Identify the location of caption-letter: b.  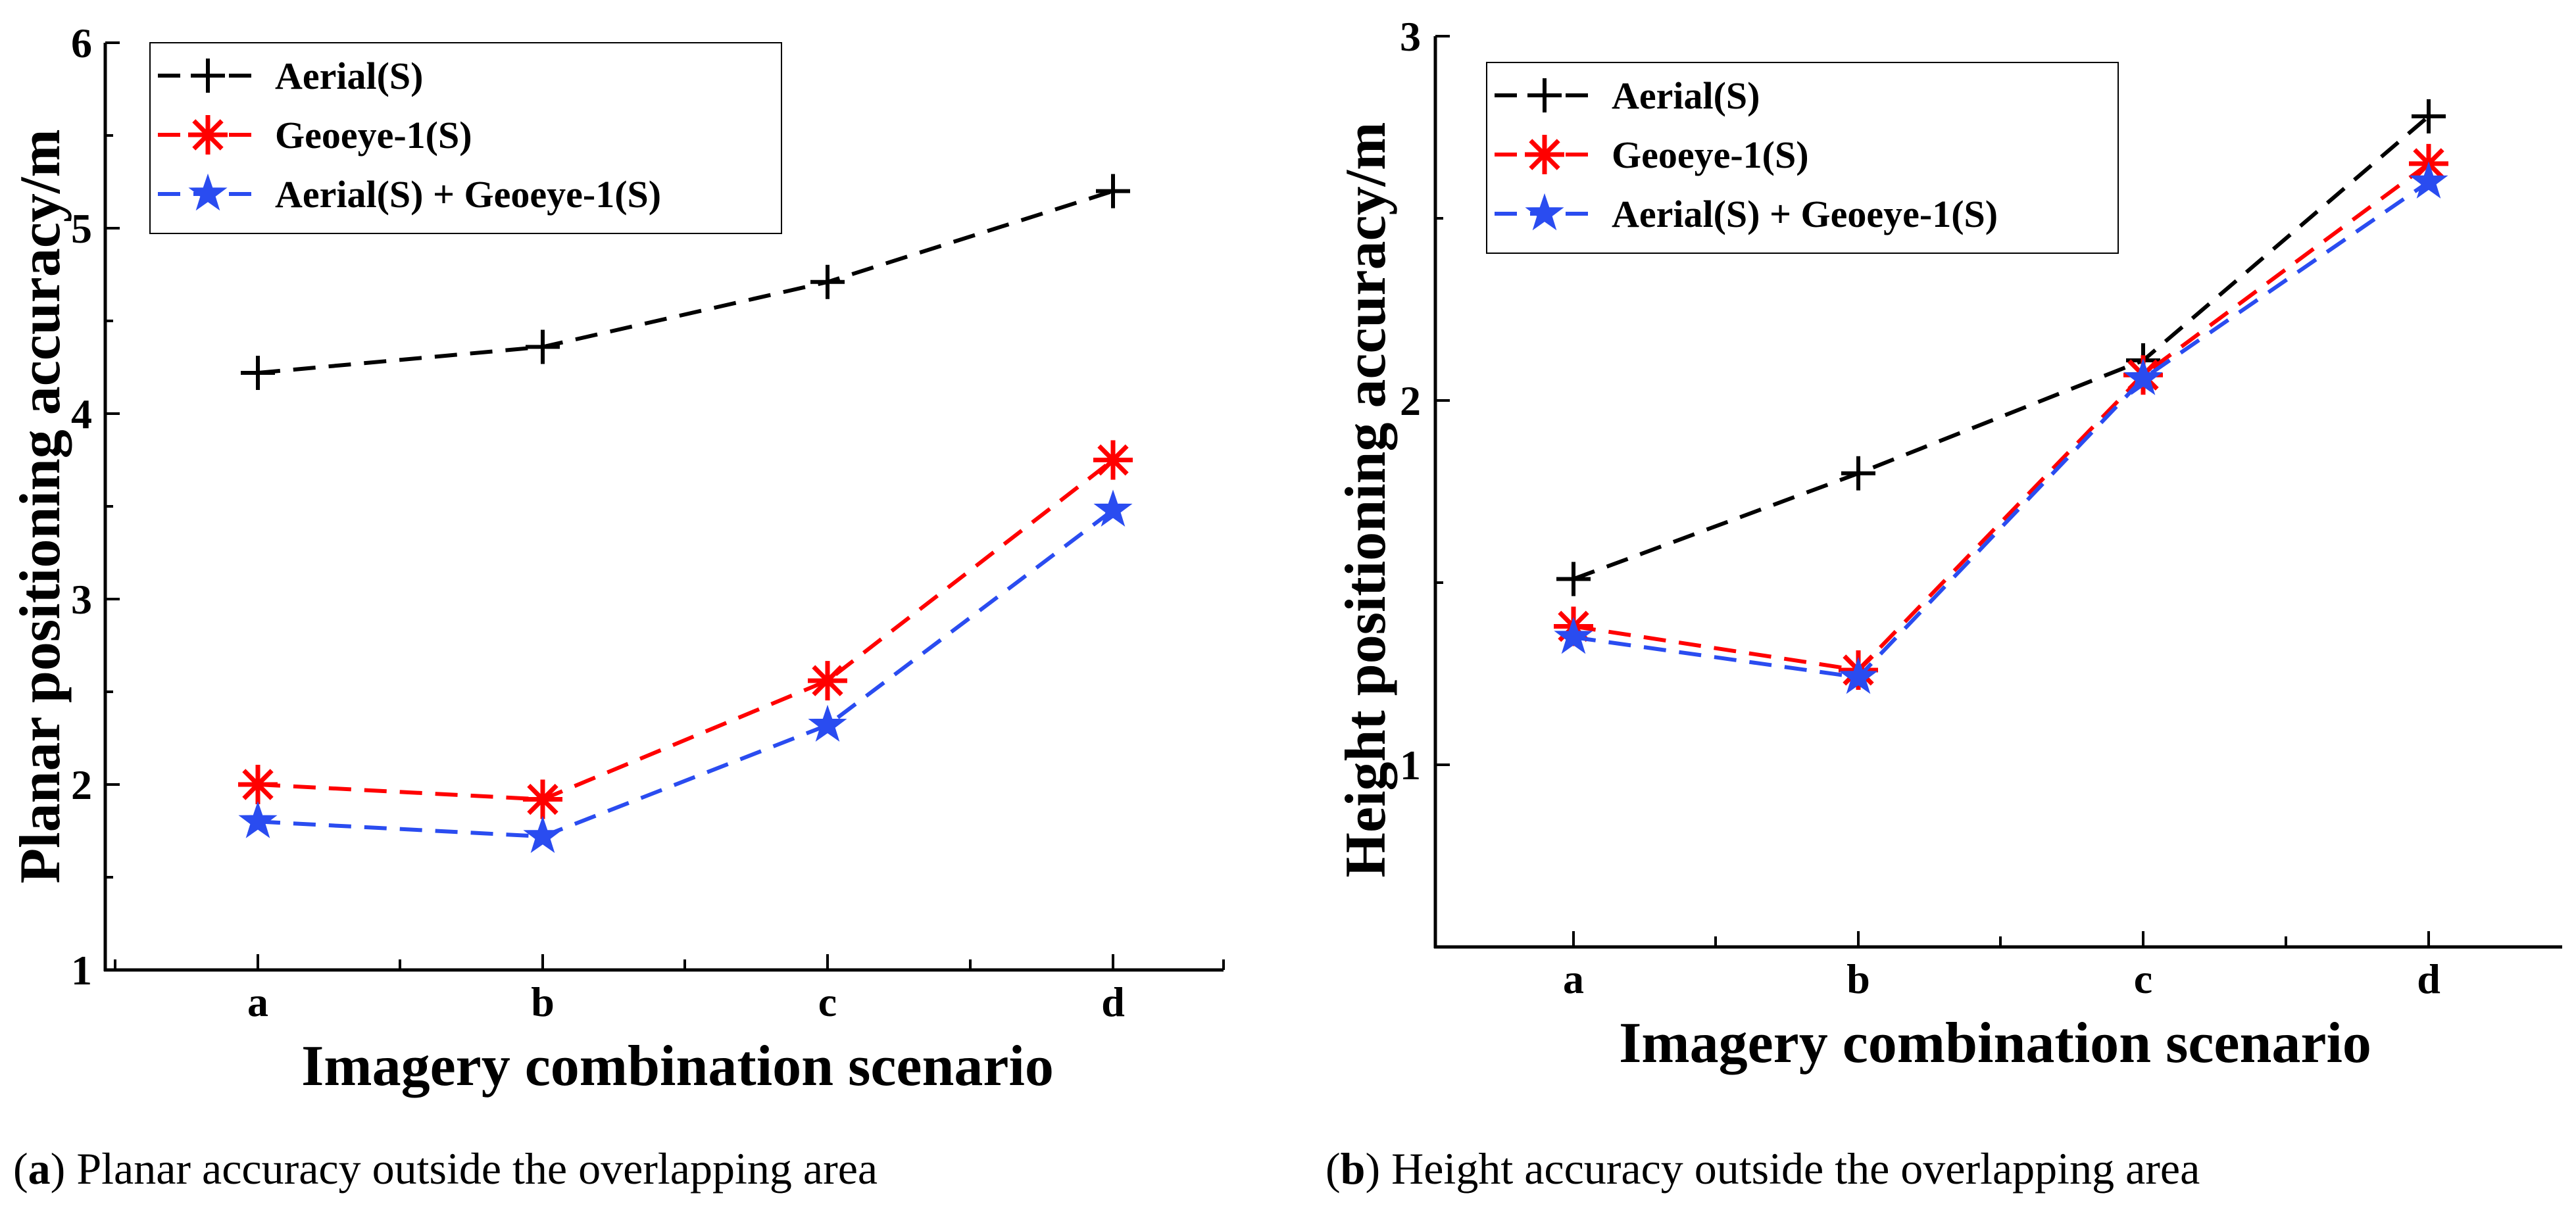
(1353, 1169).